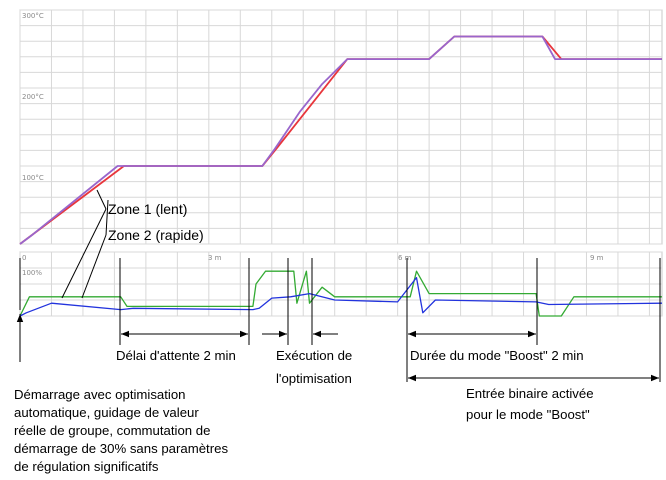 This screenshot has width=666, height=480. Describe the element at coordinates (530, 393) in the screenshot. I see `label-entree-1: Entrée binaire activée` at that location.